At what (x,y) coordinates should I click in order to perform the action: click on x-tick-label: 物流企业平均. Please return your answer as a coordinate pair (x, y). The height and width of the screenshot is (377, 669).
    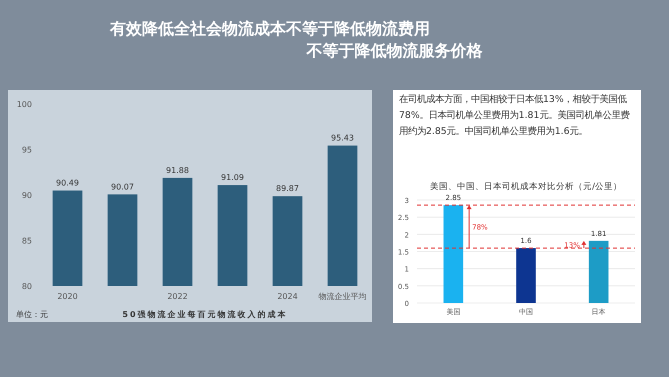
    Looking at the image, I should click on (342, 296).